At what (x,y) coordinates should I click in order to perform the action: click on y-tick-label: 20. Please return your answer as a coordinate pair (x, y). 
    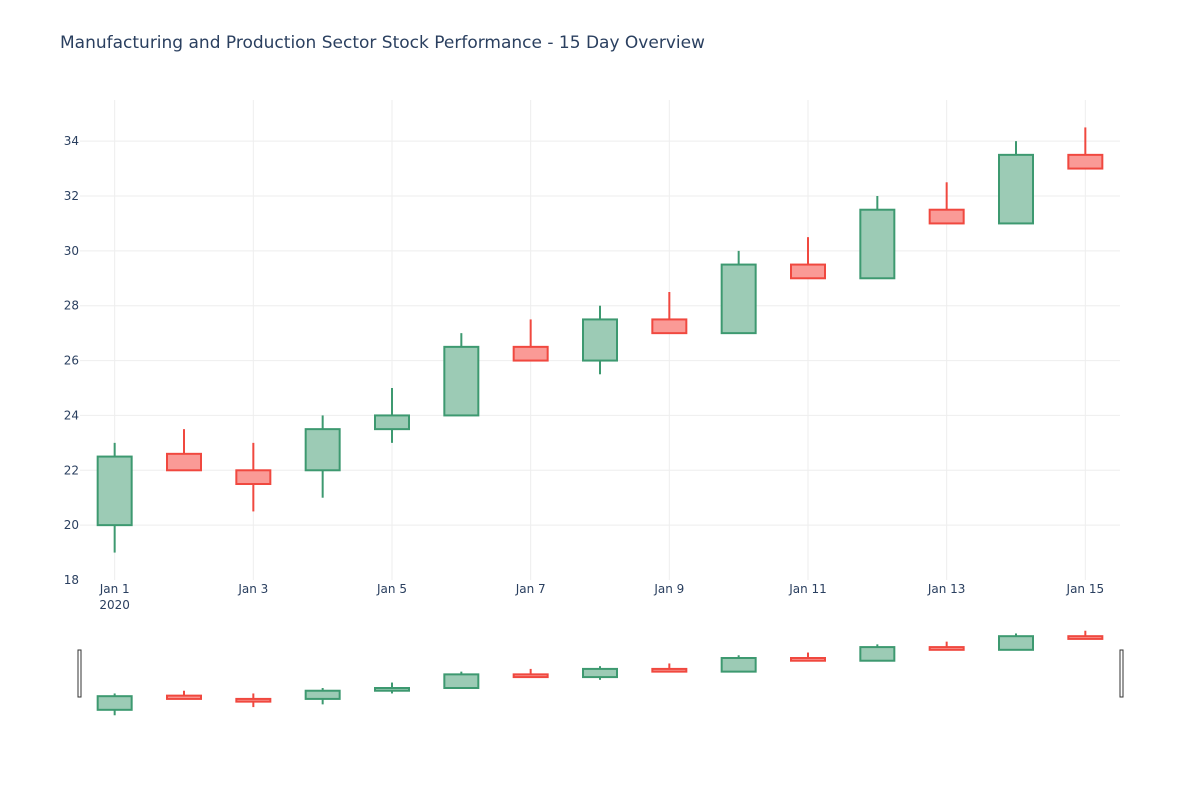
    Looking at the image, I should click on (71, 525).